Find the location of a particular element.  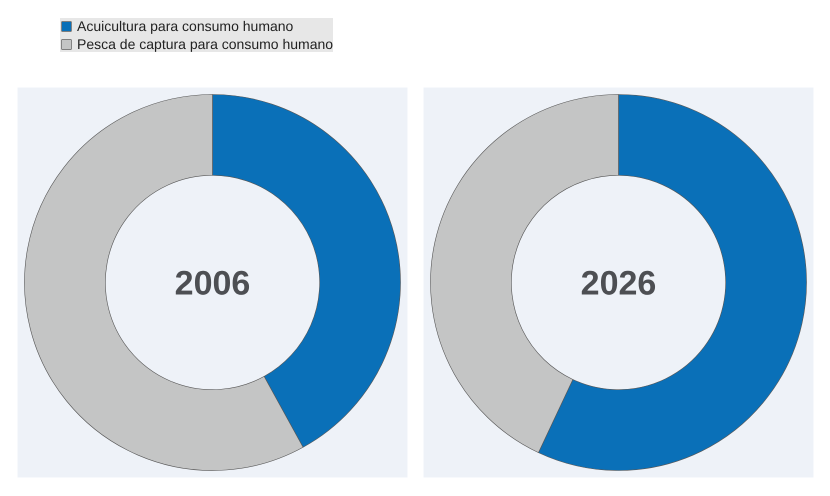

legend-label: Acuicultura para consumo humano is located at coordinates (185, 26).